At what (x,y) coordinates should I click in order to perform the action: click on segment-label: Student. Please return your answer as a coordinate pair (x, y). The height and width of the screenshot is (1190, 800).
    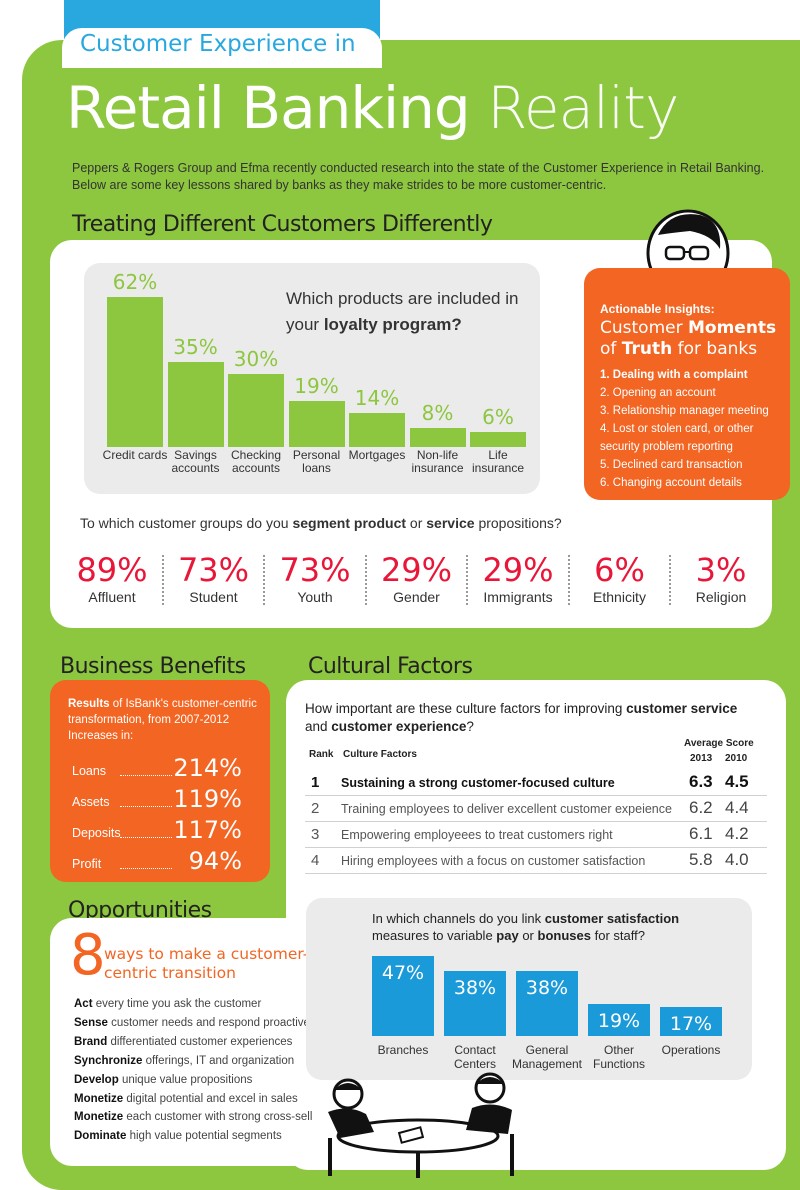
    Looking at the image, I should click on (213, 597).